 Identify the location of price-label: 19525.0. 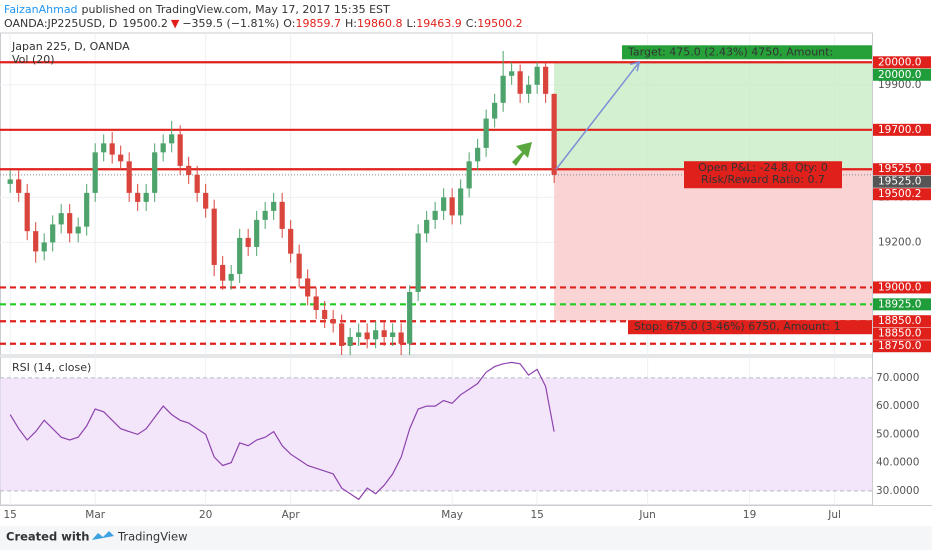
(899, 182).